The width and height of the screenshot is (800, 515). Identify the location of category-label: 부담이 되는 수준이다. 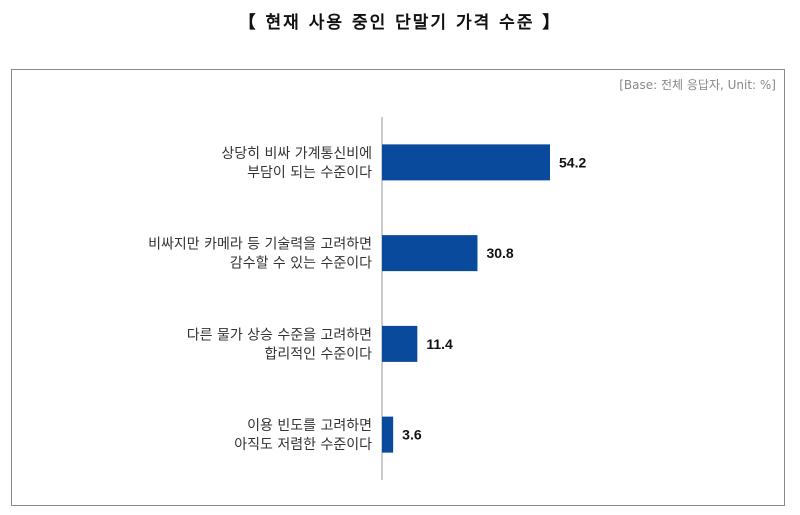
(309, 173).